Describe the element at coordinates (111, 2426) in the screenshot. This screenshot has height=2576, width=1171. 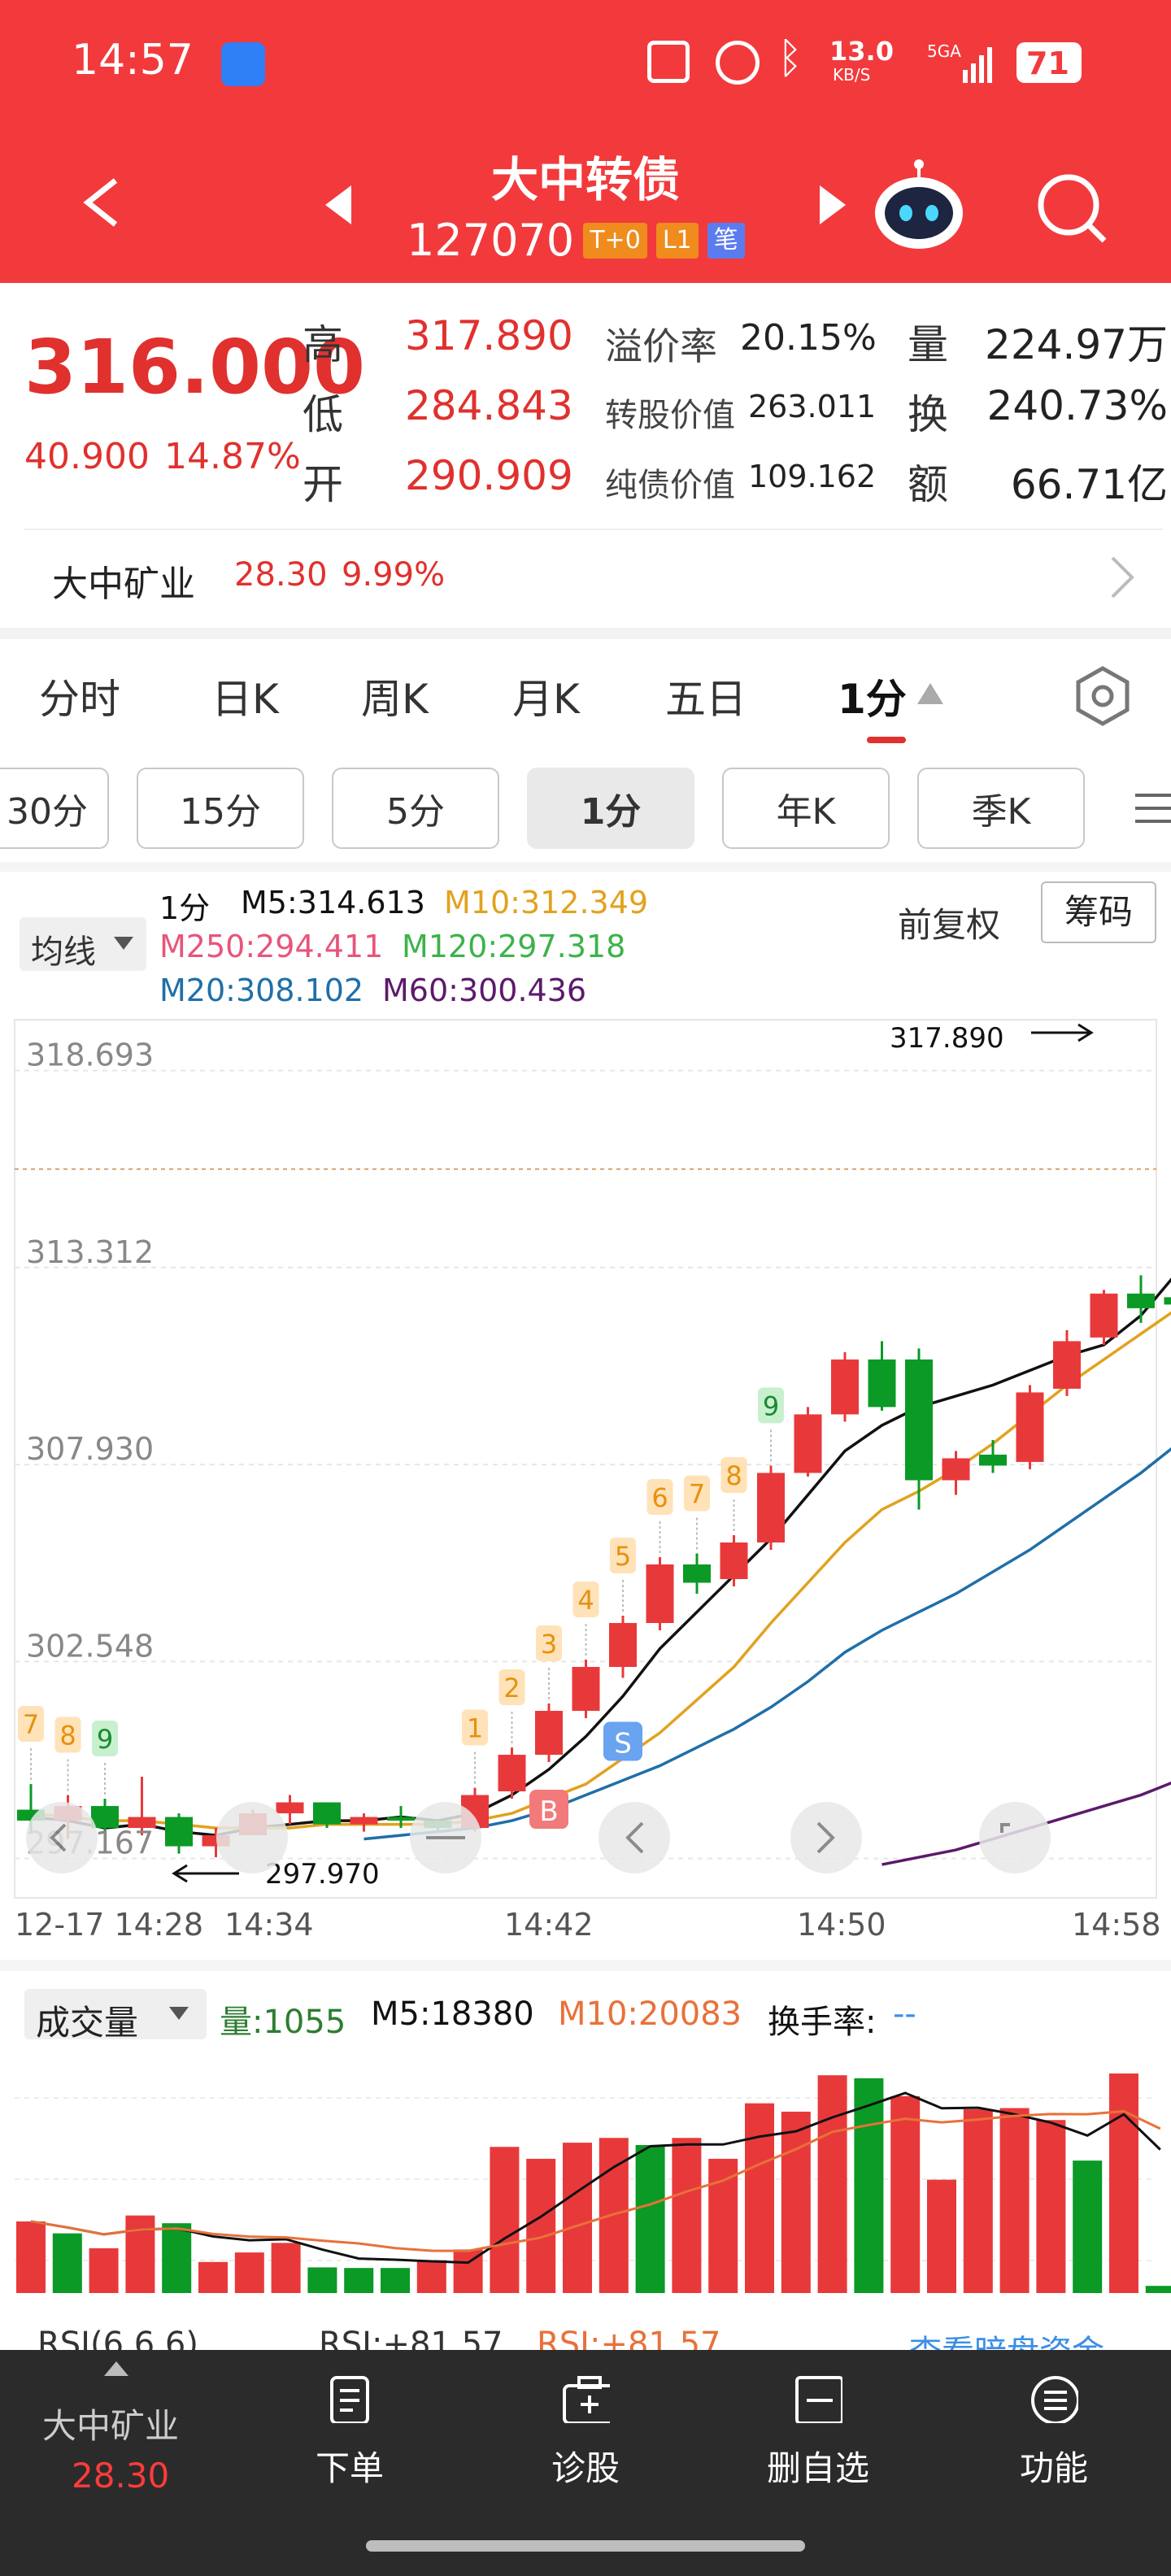
I see `nav-stock-name: 大中矿业` at that location.